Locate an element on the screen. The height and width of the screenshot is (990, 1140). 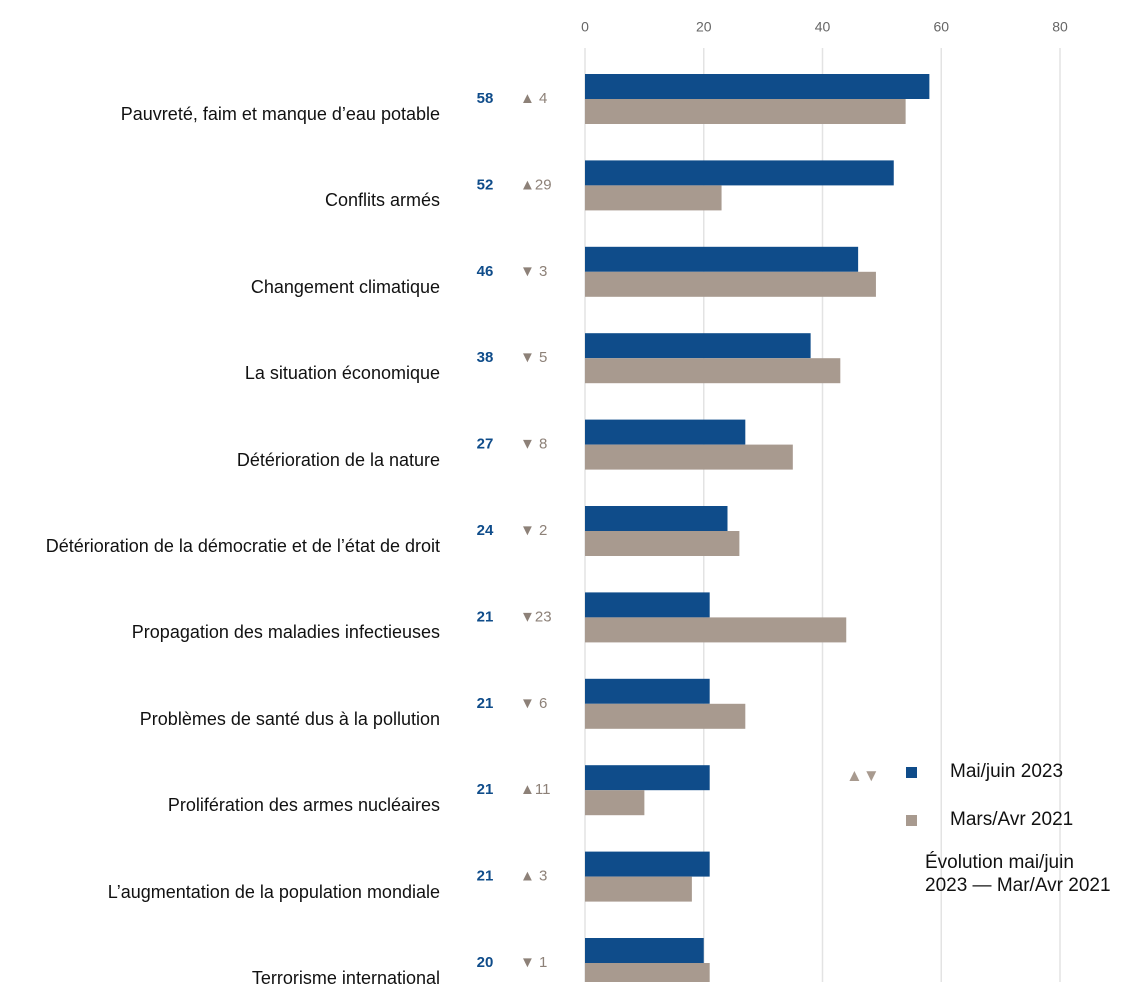
change-label: ▼ 2 is located at coordinates (533, 530).